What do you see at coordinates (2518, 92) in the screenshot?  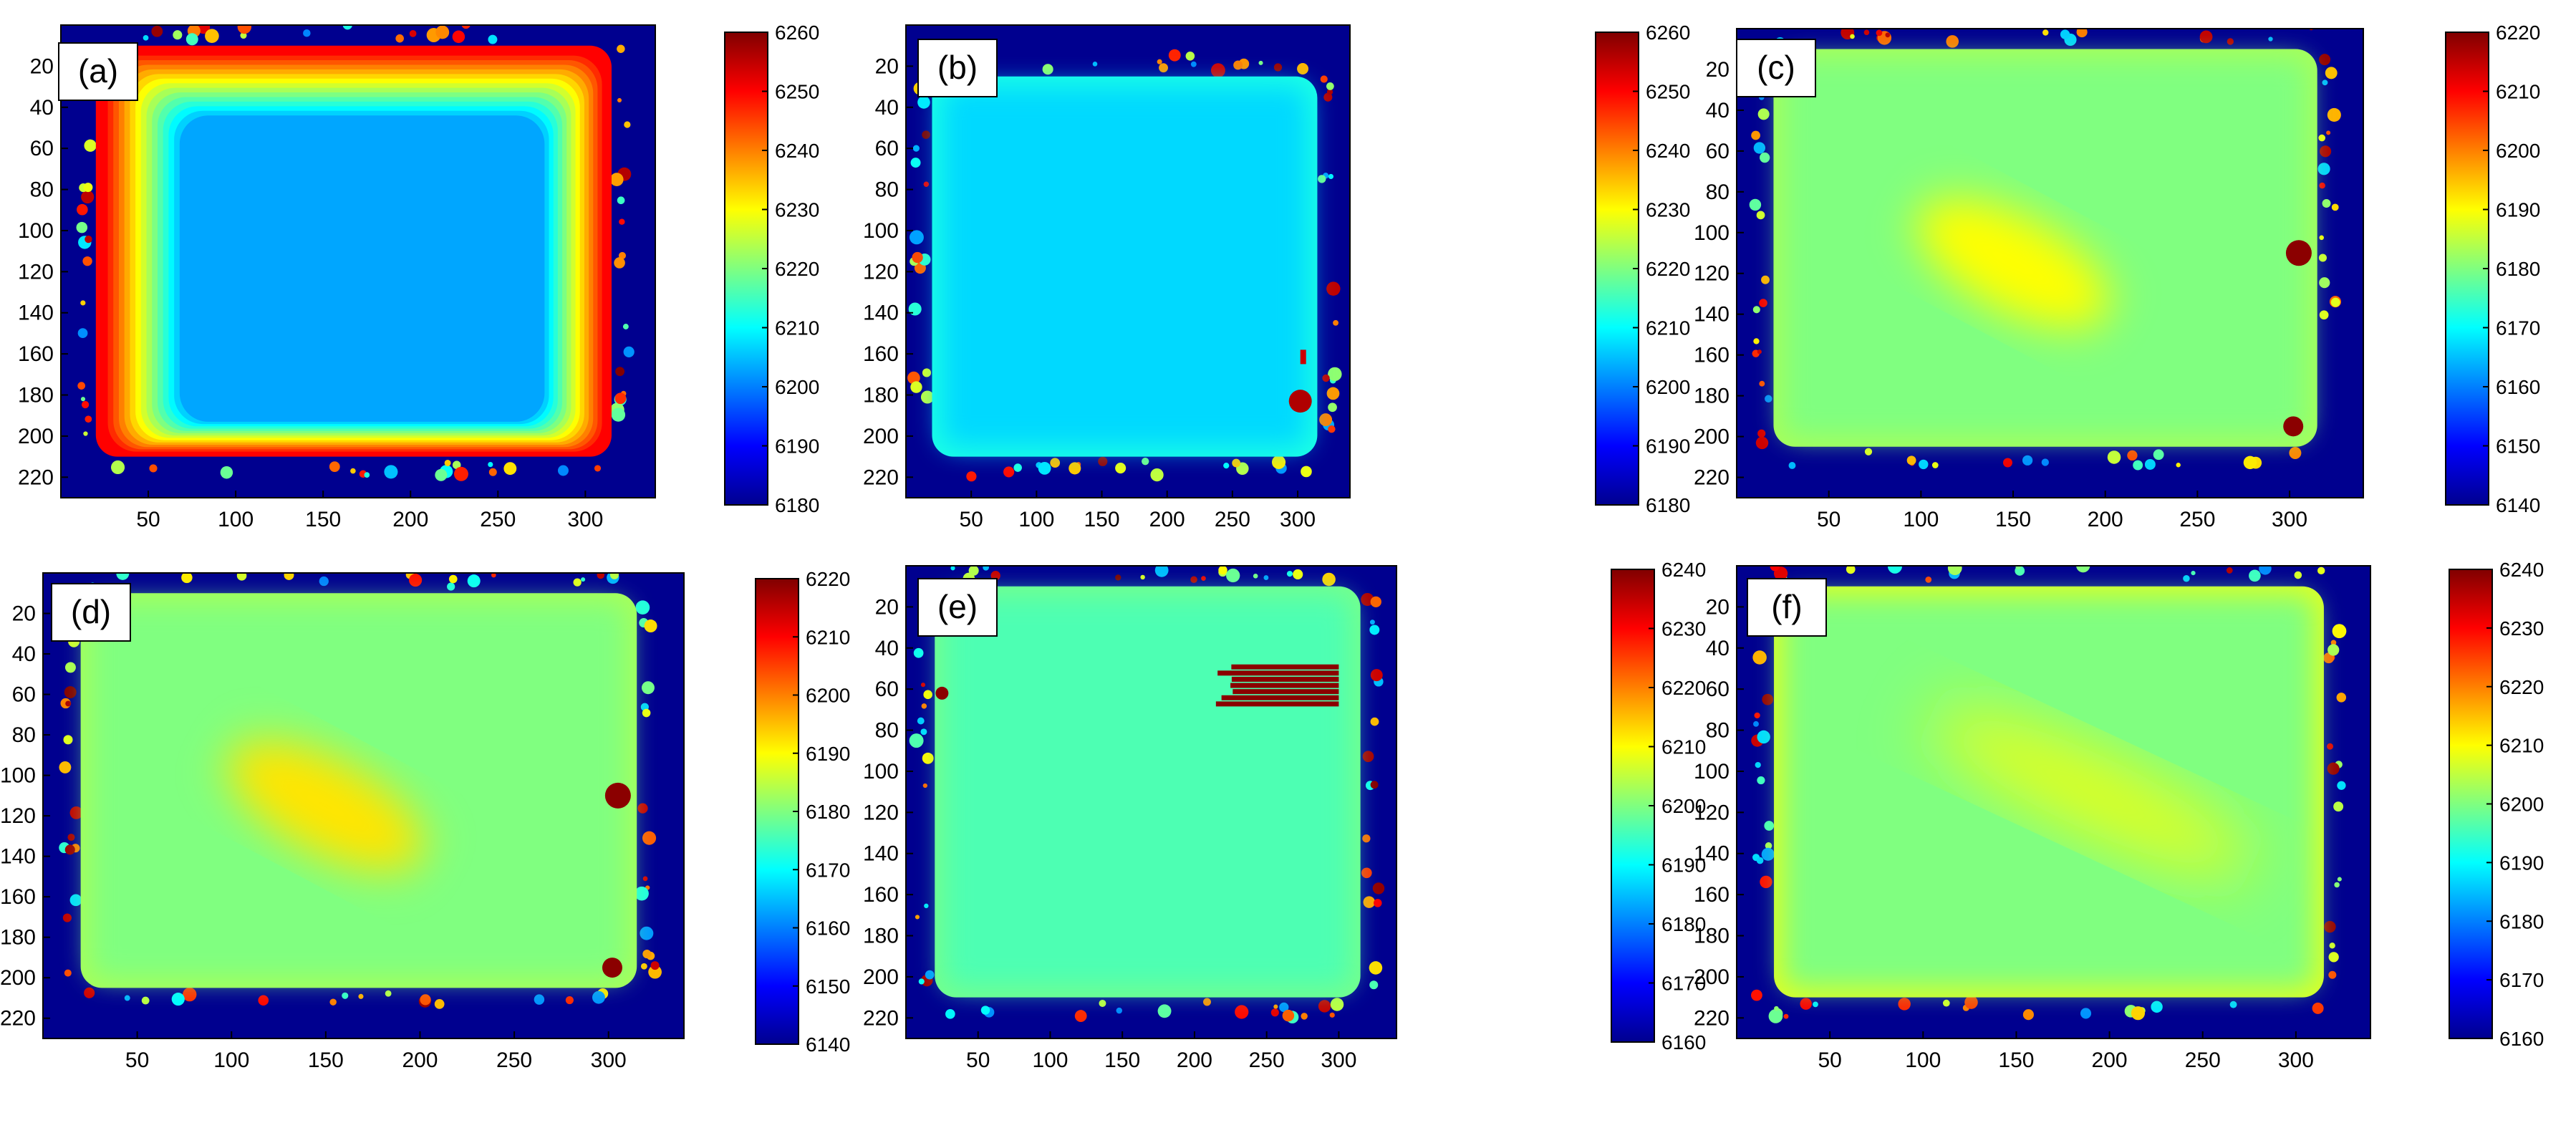 I see `colorbar-tick-label: 6210` at bounding box center [2518, 92].